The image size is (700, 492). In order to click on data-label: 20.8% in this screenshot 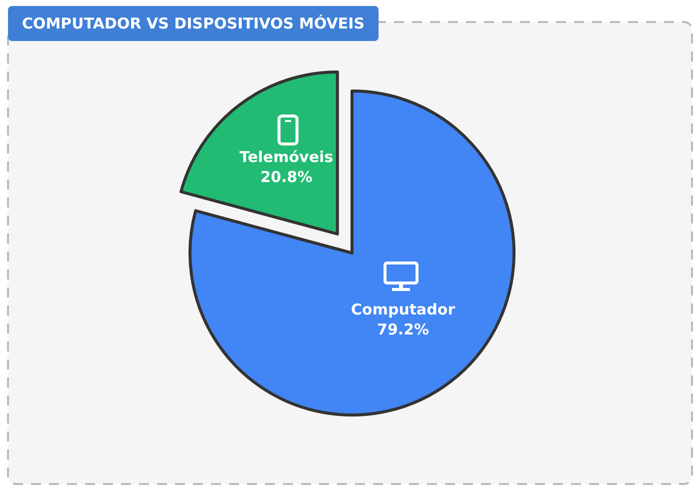, I will do `click(286, 177)`.